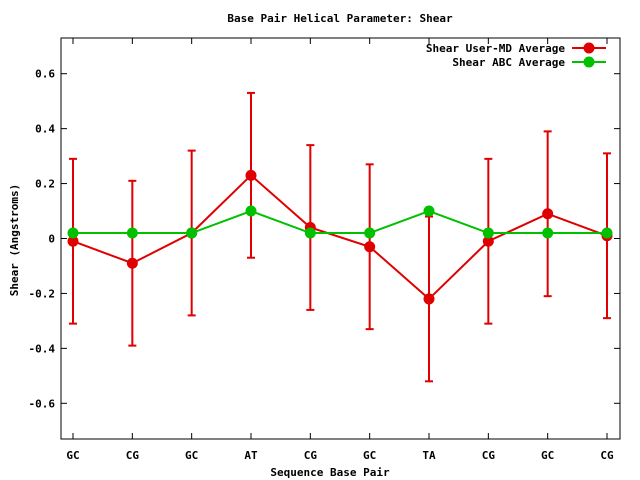 This screenshot has height=480, width=640. I want to click on x-tick-label: AT, so click(251, 455).